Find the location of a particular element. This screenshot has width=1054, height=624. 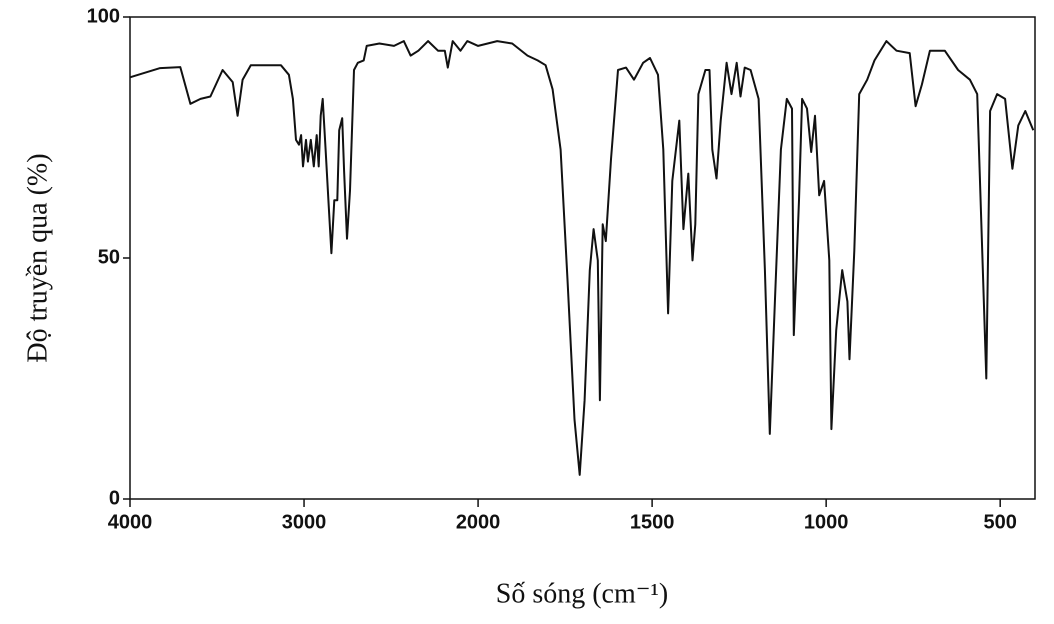

x-axis-label: Số sóng (cm⁻¹) is located at coordinates (582, 593).